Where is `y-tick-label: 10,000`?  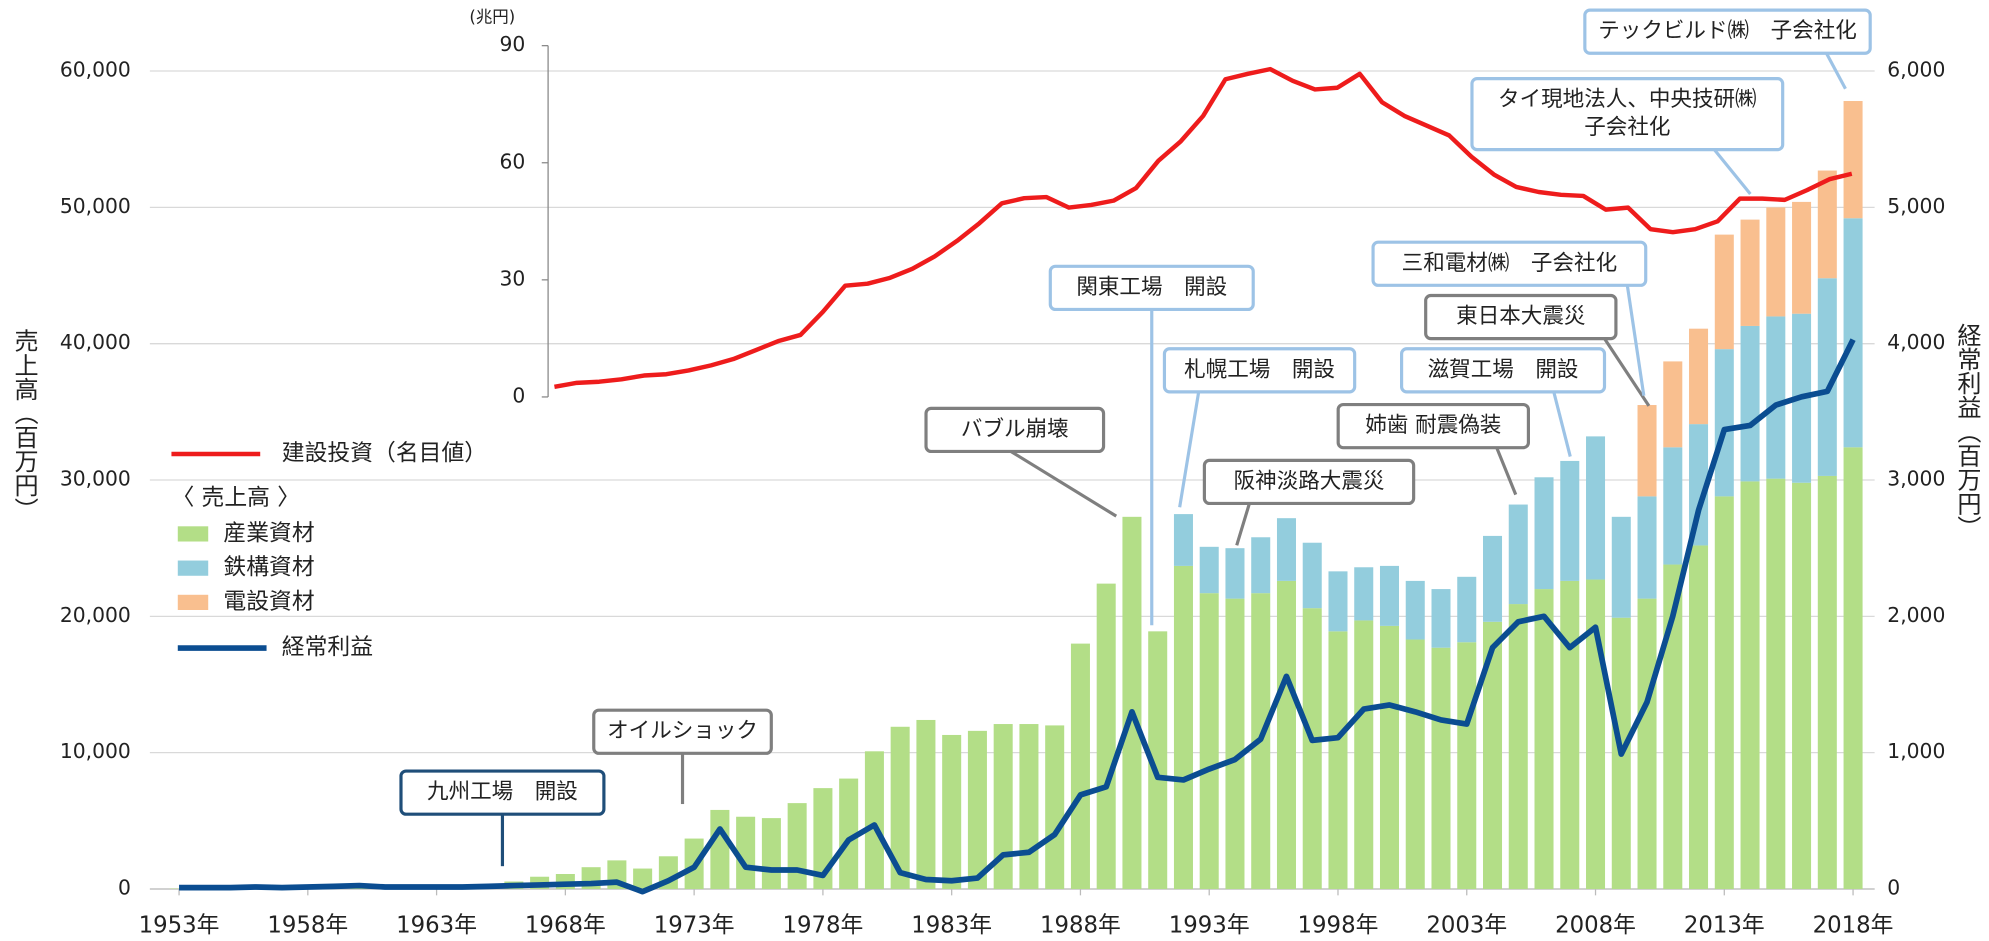
y-tick-label: 10,000 is located at coordinates (95, 751).